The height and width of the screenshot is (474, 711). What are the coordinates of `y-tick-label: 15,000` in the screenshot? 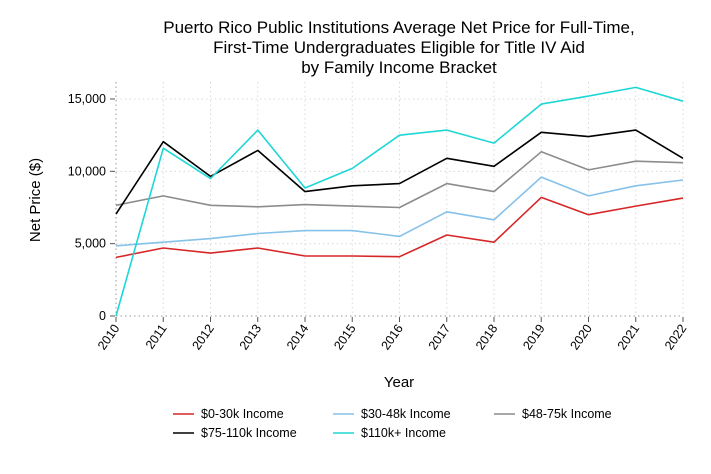 It's located at (87, 99).